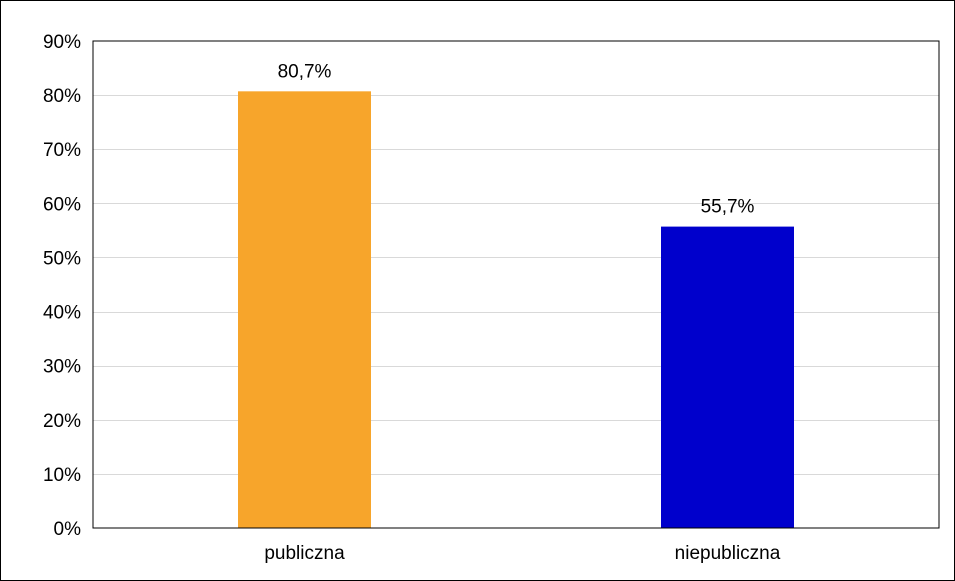 The width and height of the screenshot is (955, 581). What do you see at coordinates (727, 377) in the screenshot?
I see `bar-niepubliczna` at bounding box center [727, 377].